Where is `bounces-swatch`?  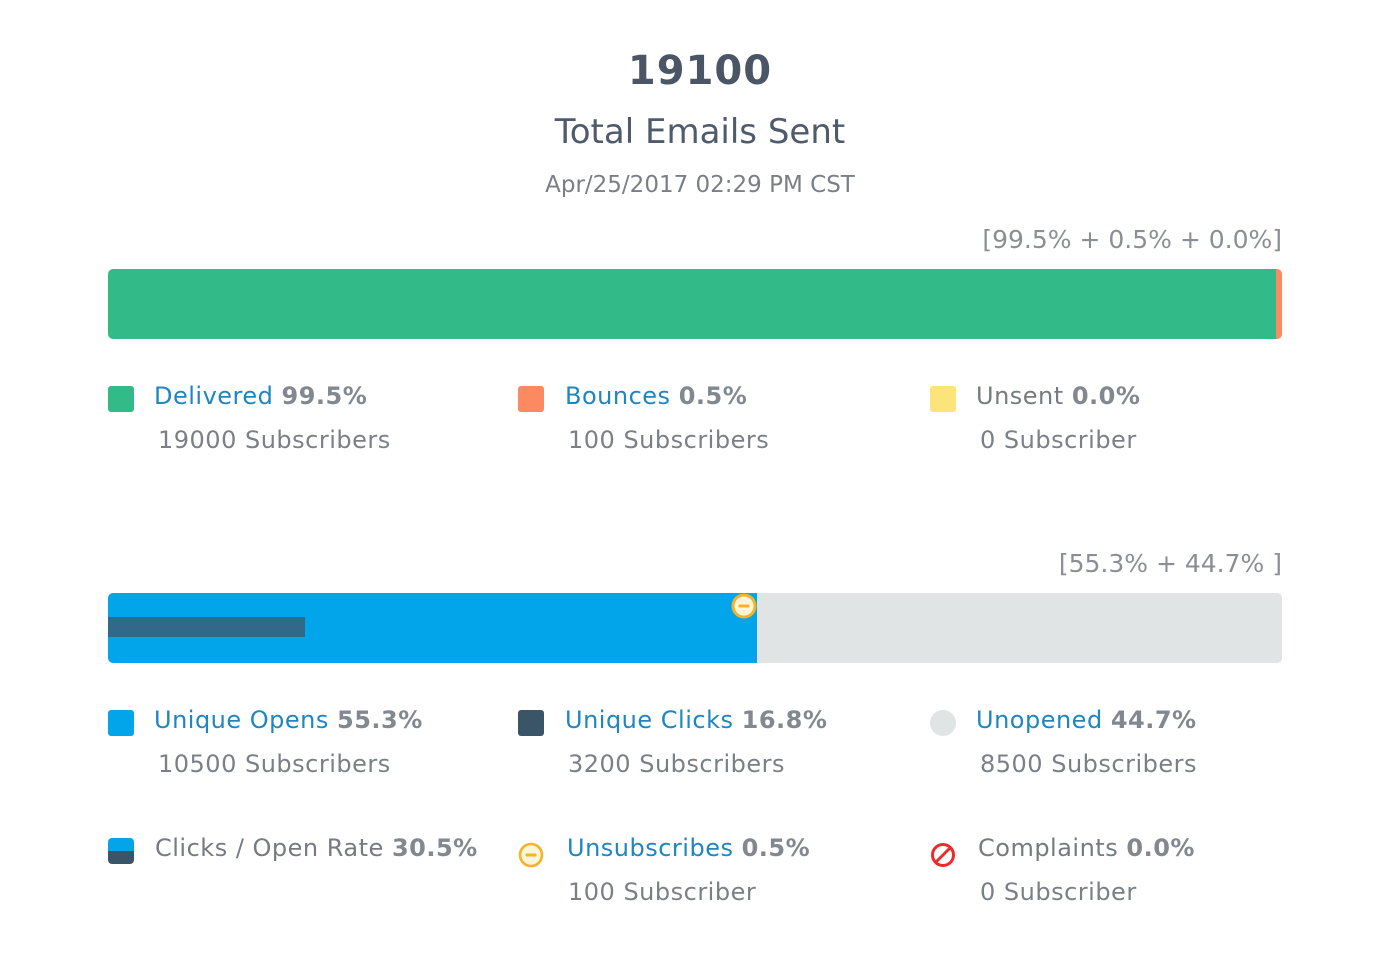
bounces-swatch is located at coordinates (531, 399).